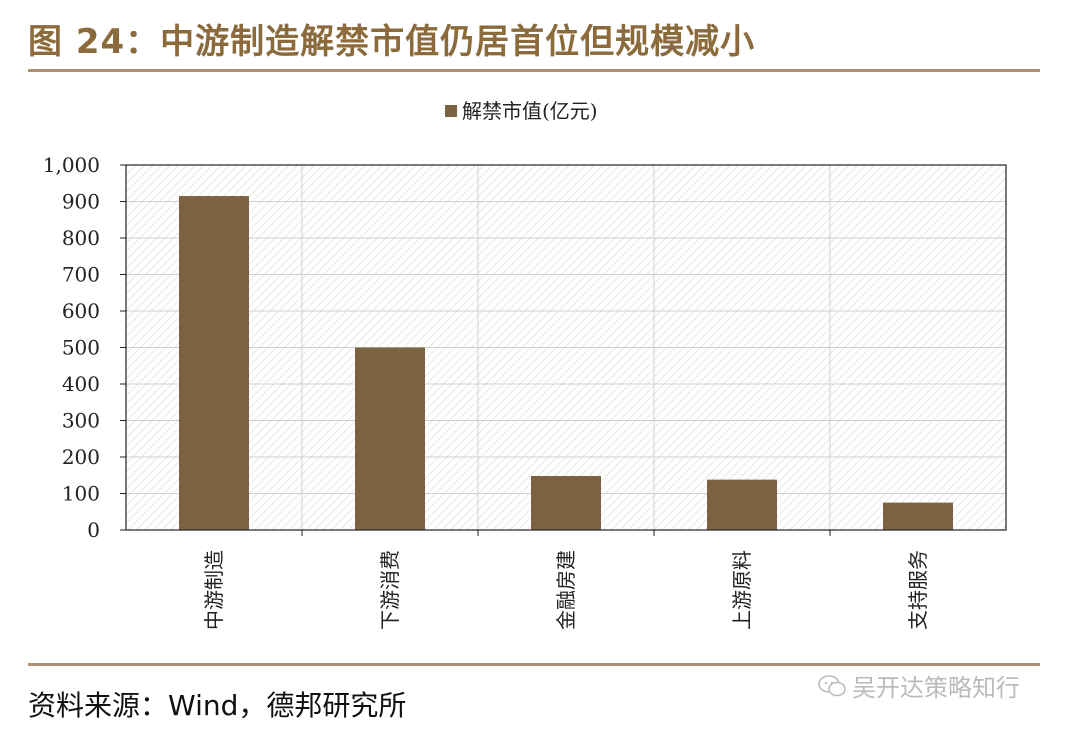  What do you see at coordinates (81, 238) in the screenshot?
I see `y-tick-label: 800` at bounding box center [81, 238].